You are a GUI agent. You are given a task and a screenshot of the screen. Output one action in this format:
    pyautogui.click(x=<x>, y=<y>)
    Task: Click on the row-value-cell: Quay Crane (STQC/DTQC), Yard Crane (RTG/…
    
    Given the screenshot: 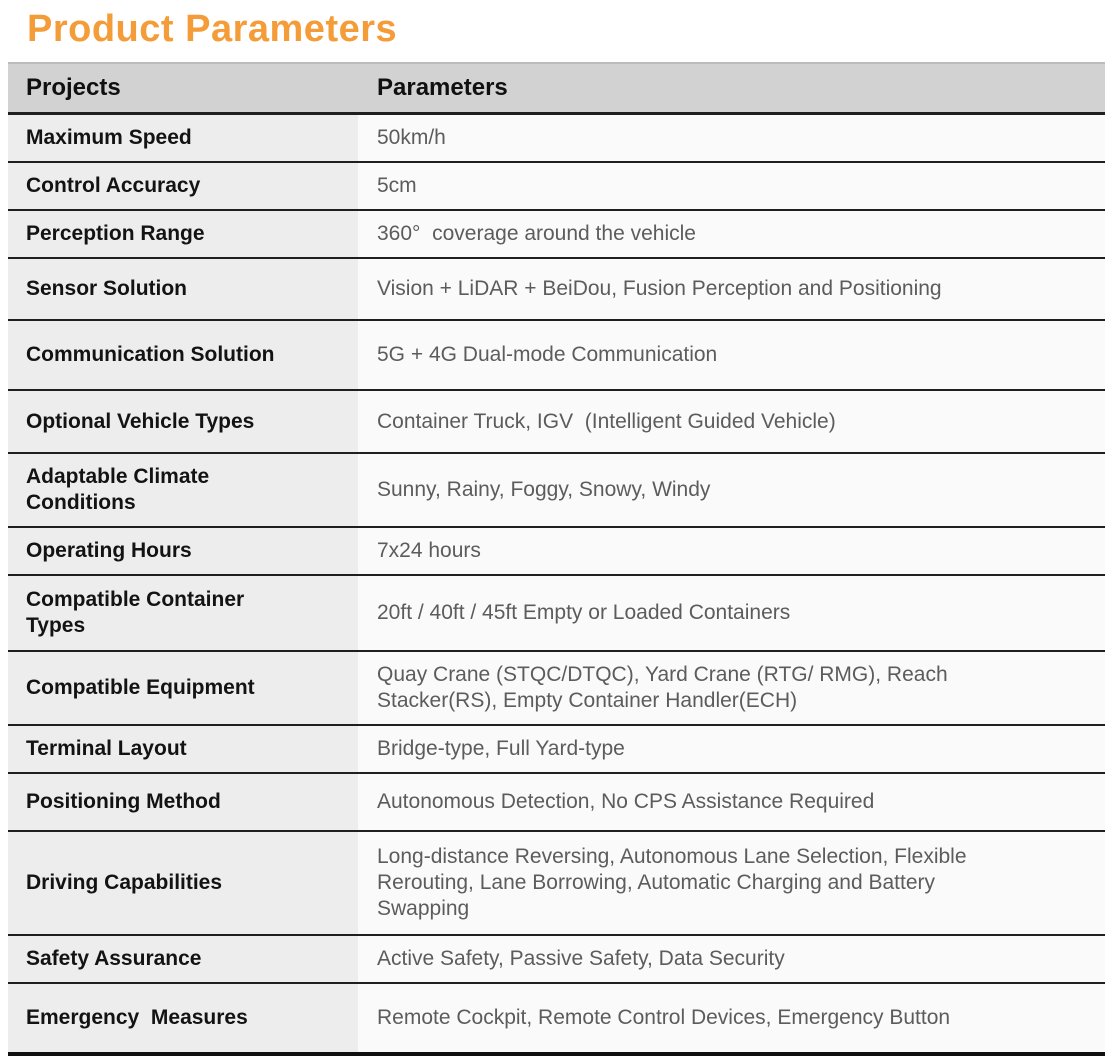 What is the action you would take?
    pyautogui.click(x=731, y=688)
    